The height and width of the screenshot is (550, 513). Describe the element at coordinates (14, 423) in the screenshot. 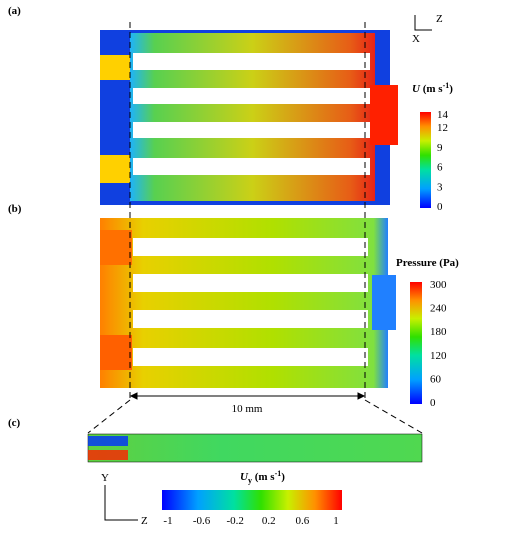

I see `panel-label: (c)` at that location.